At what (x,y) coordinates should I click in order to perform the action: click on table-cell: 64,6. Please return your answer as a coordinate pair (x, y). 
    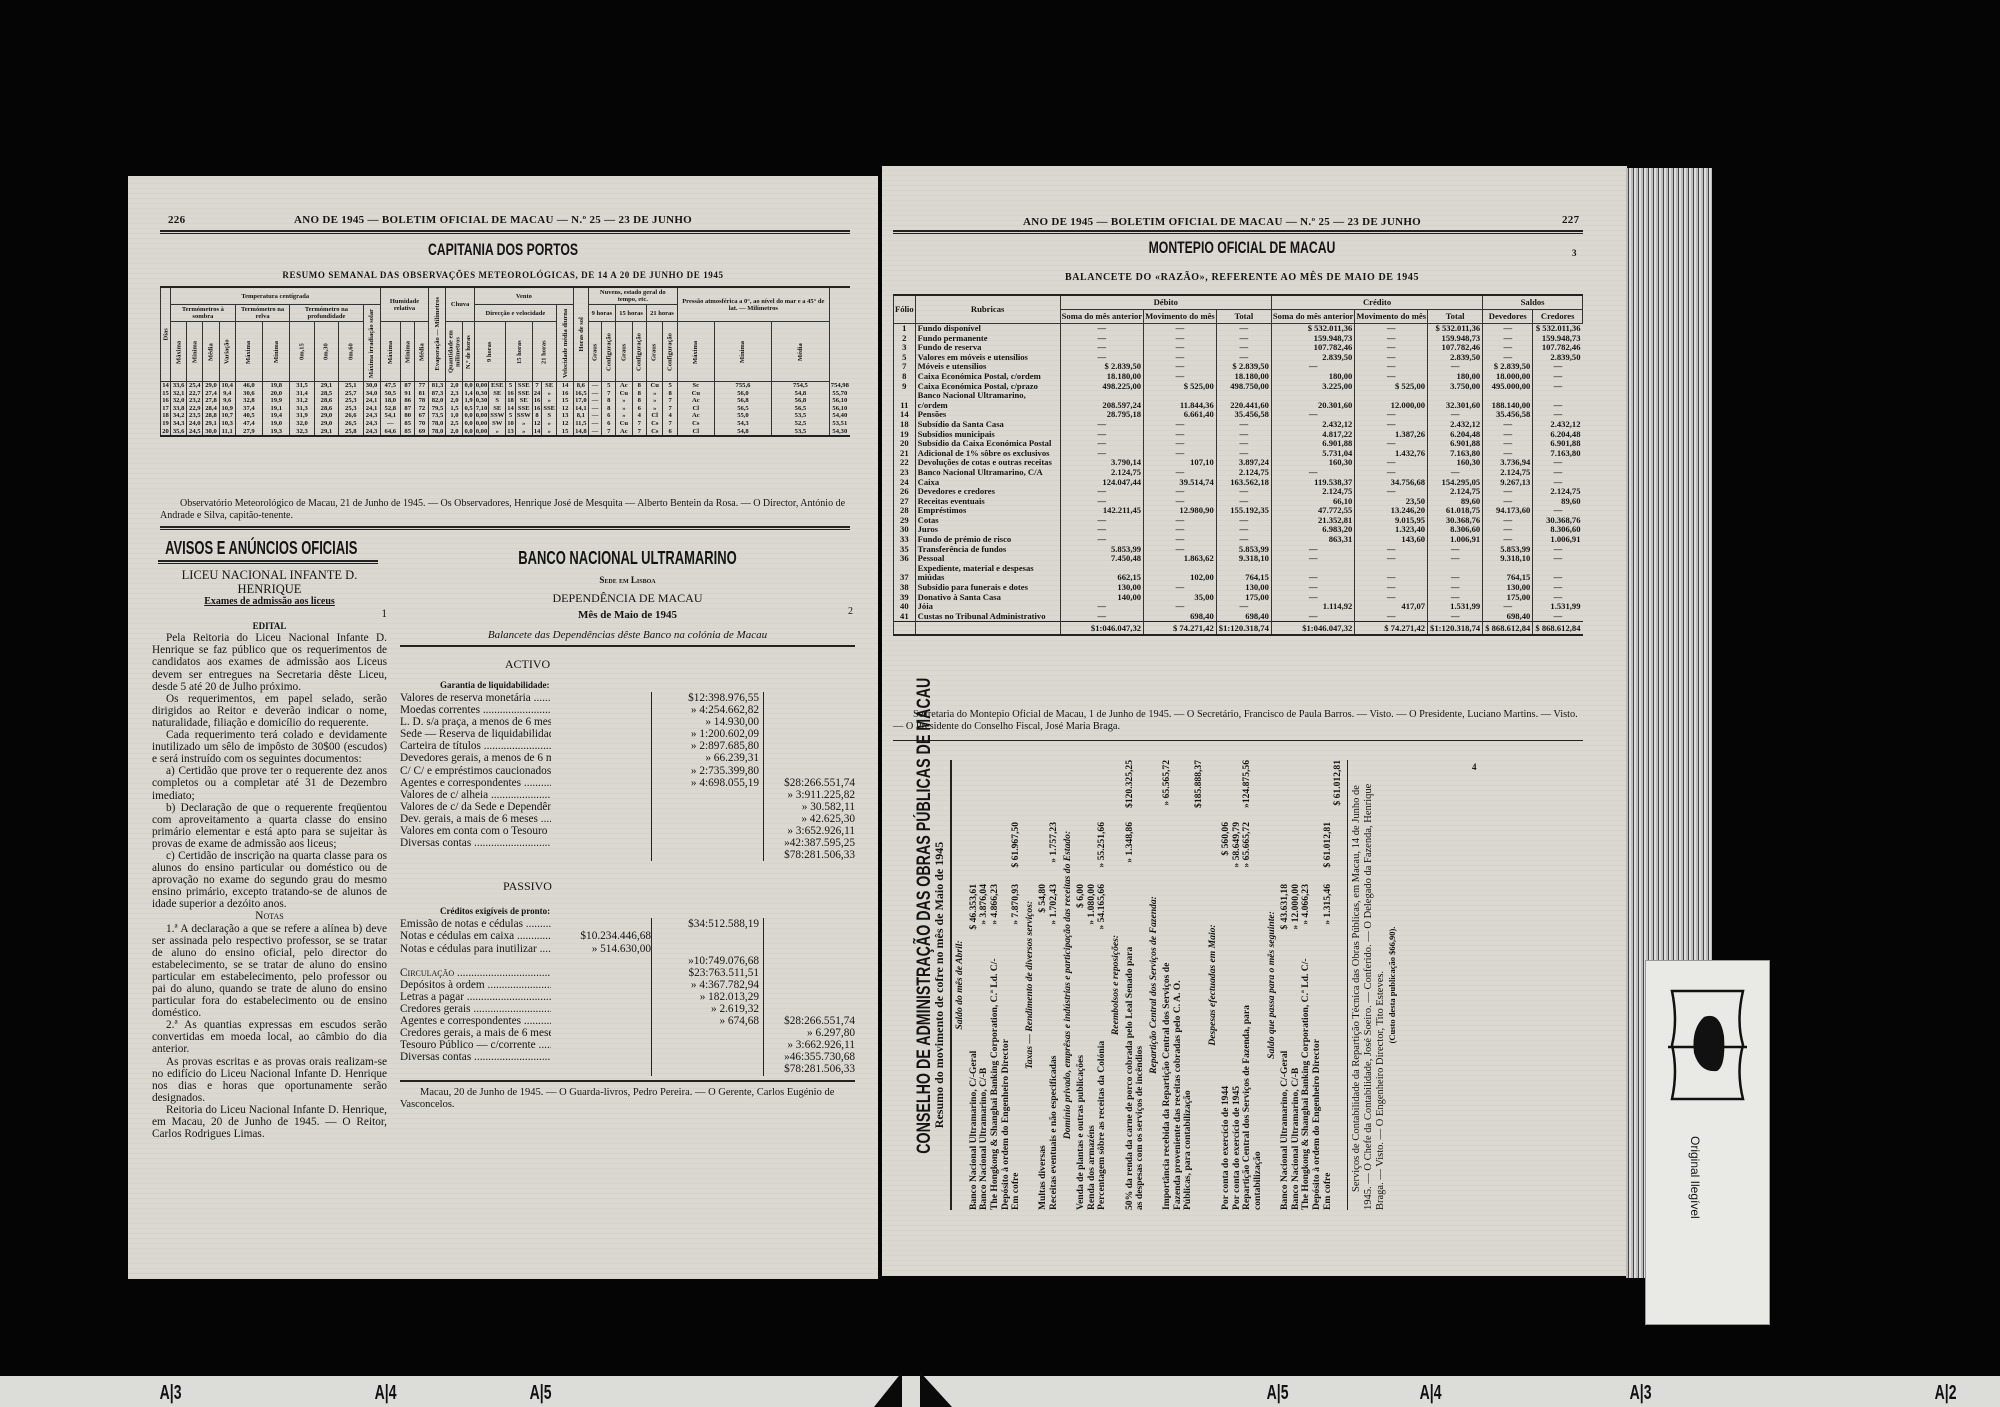
    Looking at the image, I should click on (390, 432).